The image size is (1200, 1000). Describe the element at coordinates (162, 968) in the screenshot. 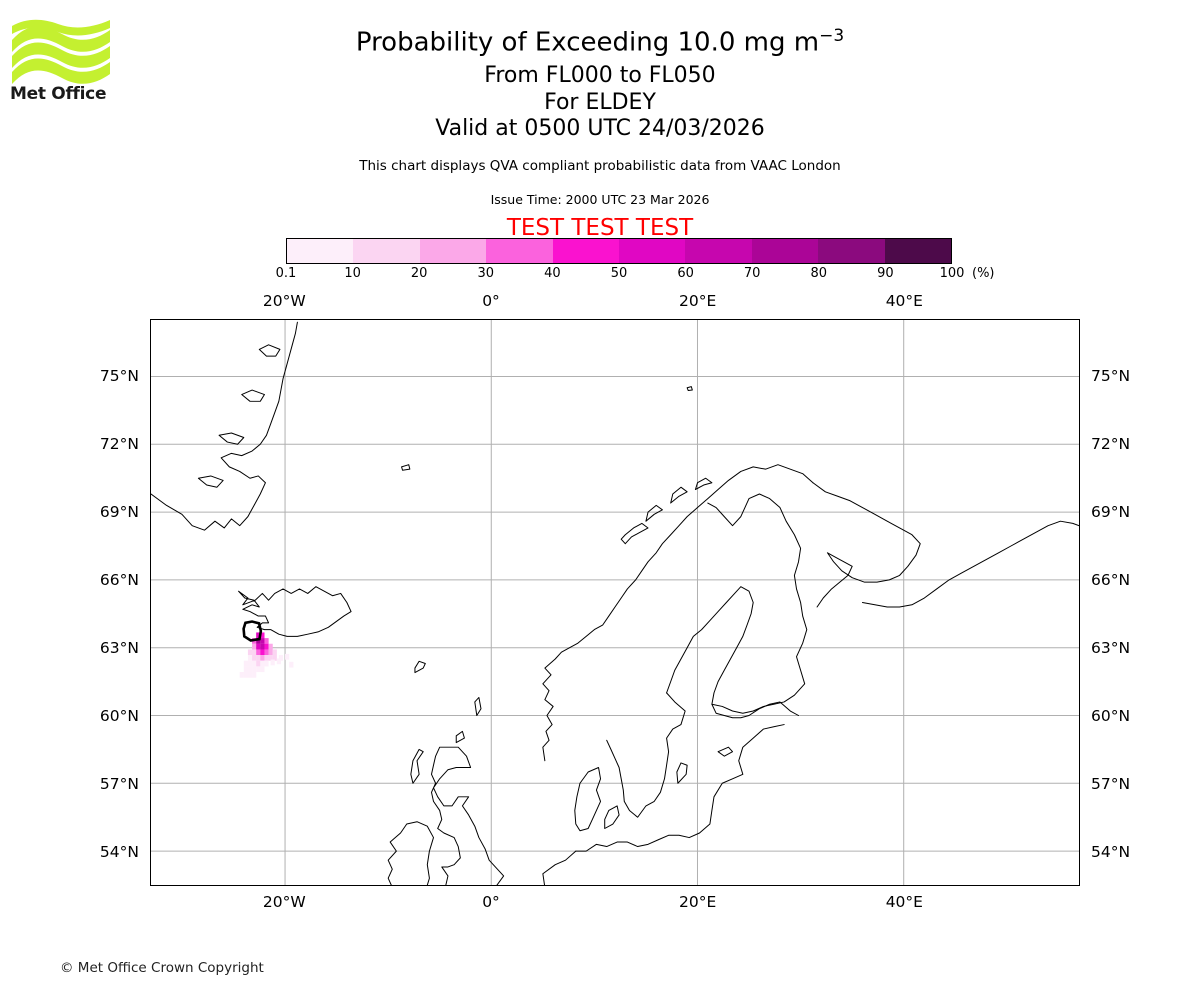

I see `copyright-footer: © Met Office Crown Copyright` at that location.